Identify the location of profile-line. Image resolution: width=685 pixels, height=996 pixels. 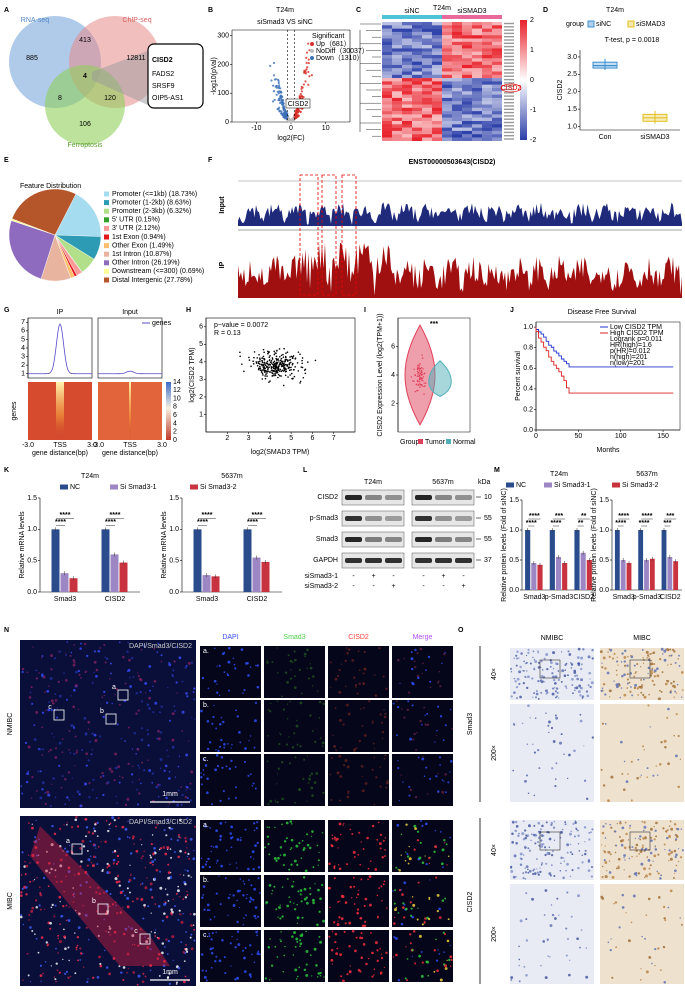
(60, 349).